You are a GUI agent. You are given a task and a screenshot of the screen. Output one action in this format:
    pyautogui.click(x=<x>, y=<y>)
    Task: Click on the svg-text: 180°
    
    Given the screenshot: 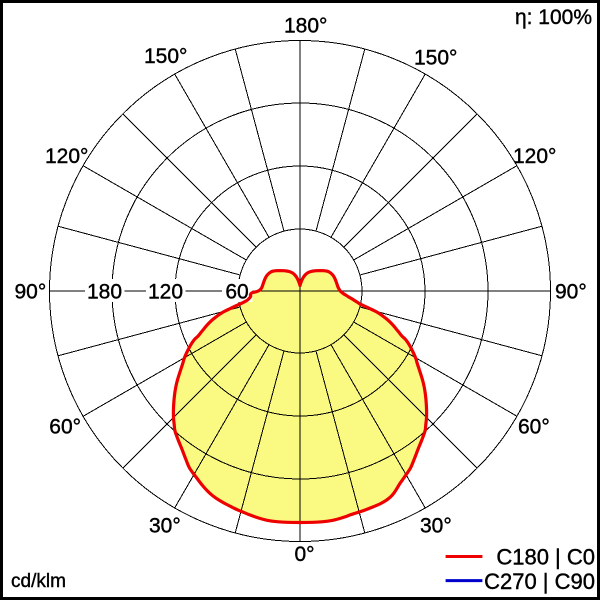 What is the action you would take?
    pyautogui.click(x=305, y=26)
    